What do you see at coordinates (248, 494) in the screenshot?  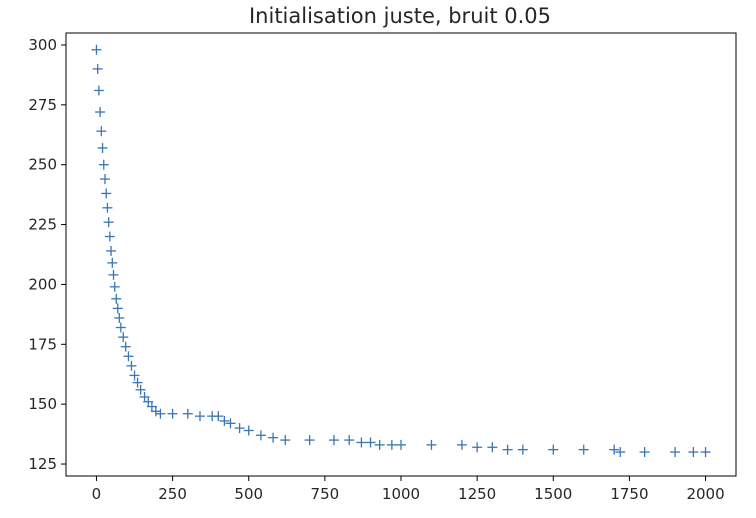 I see `x-tick-label: 500` at bounding box center [248, 494].